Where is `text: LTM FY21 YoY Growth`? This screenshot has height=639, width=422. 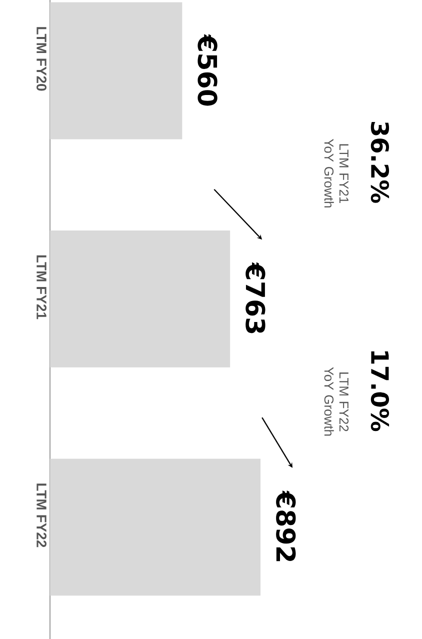 text: LTM FY21 YoY Growth is located at coordinates (336, 173).